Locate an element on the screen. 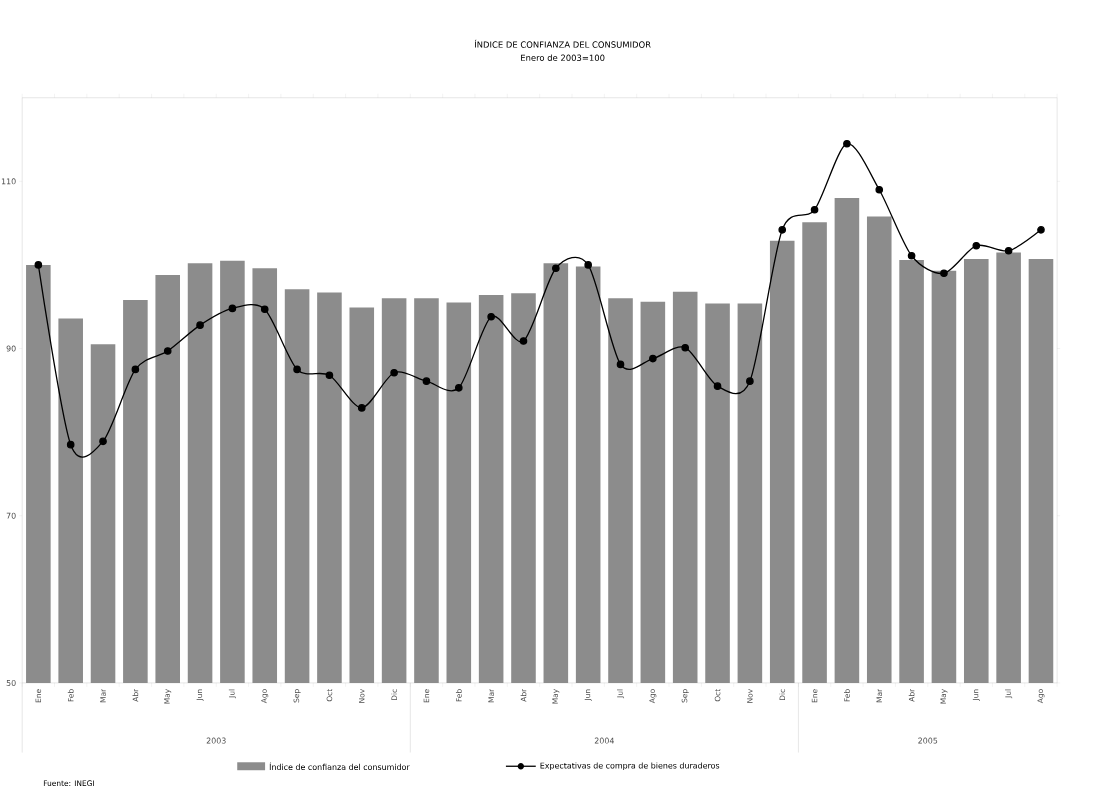 This screenshot has width=1102, height=799. chart-subtitle: Enero de 2003=100 is located at coordinates (563, 57).